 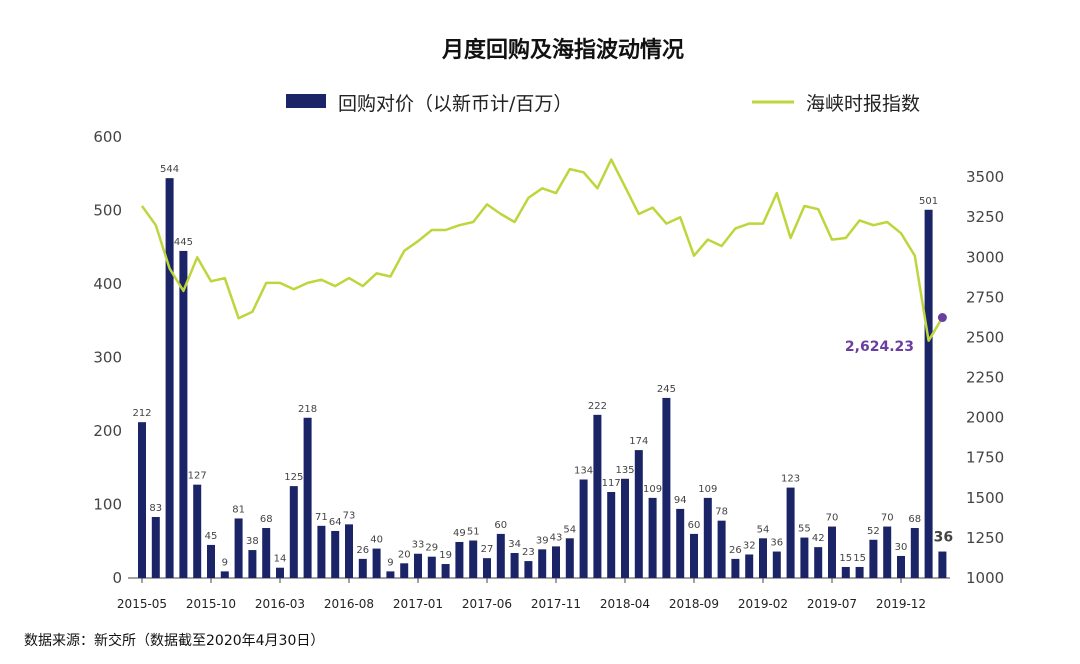 I want to click on bar-data-label: 83, so click(x=155, y=508).